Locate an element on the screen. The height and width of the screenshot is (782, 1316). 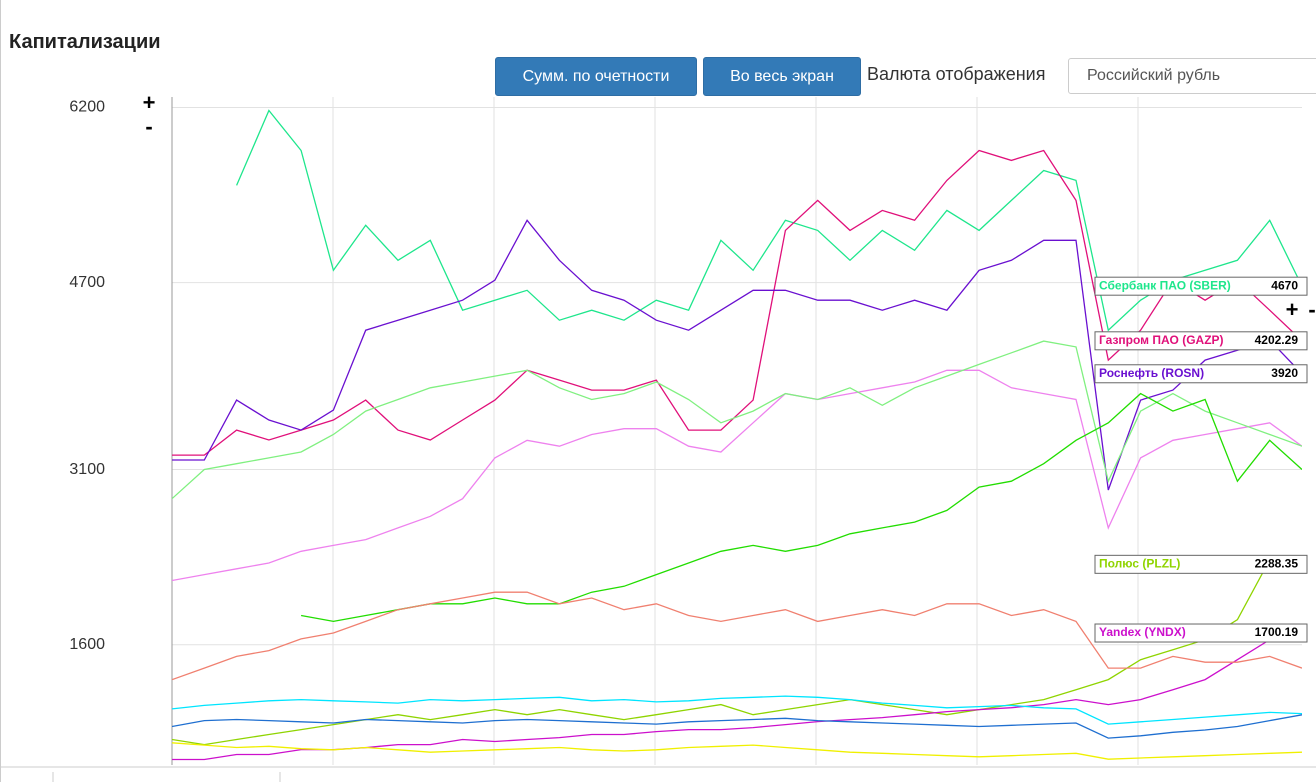
end-label: Полюс (PLZL) 2288.35 is located at coordinates (1201, 564).